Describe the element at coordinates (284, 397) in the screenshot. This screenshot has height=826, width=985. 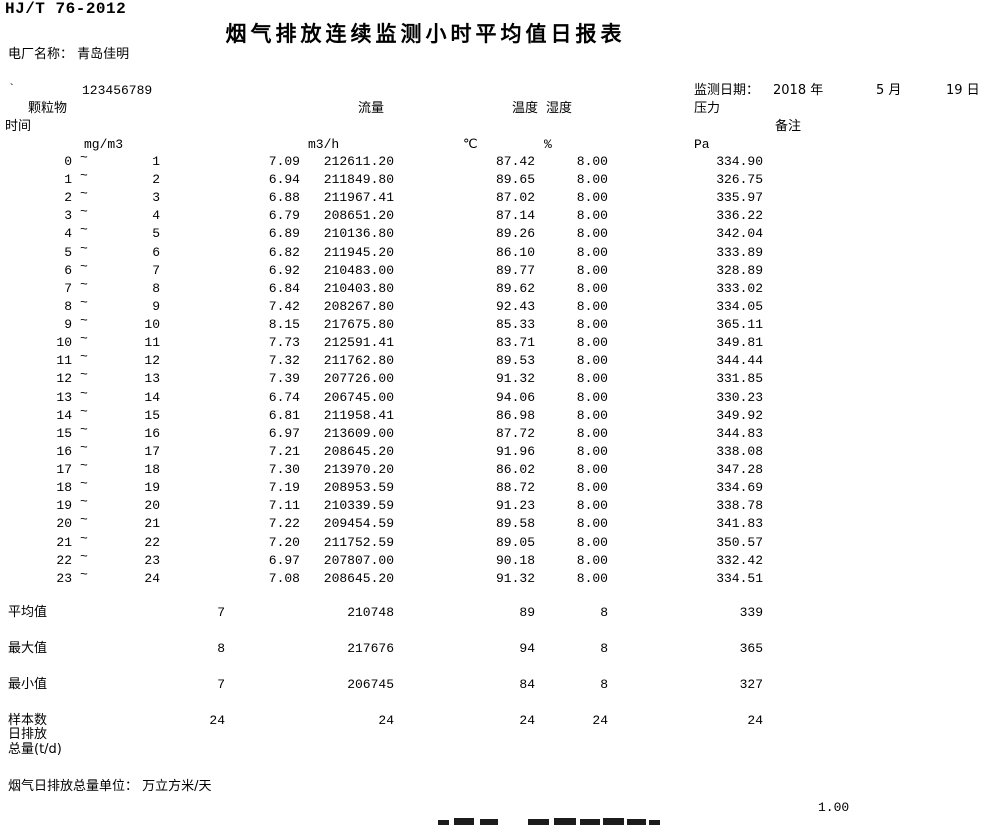
I see `cell-particulate: 6.74` at that location.